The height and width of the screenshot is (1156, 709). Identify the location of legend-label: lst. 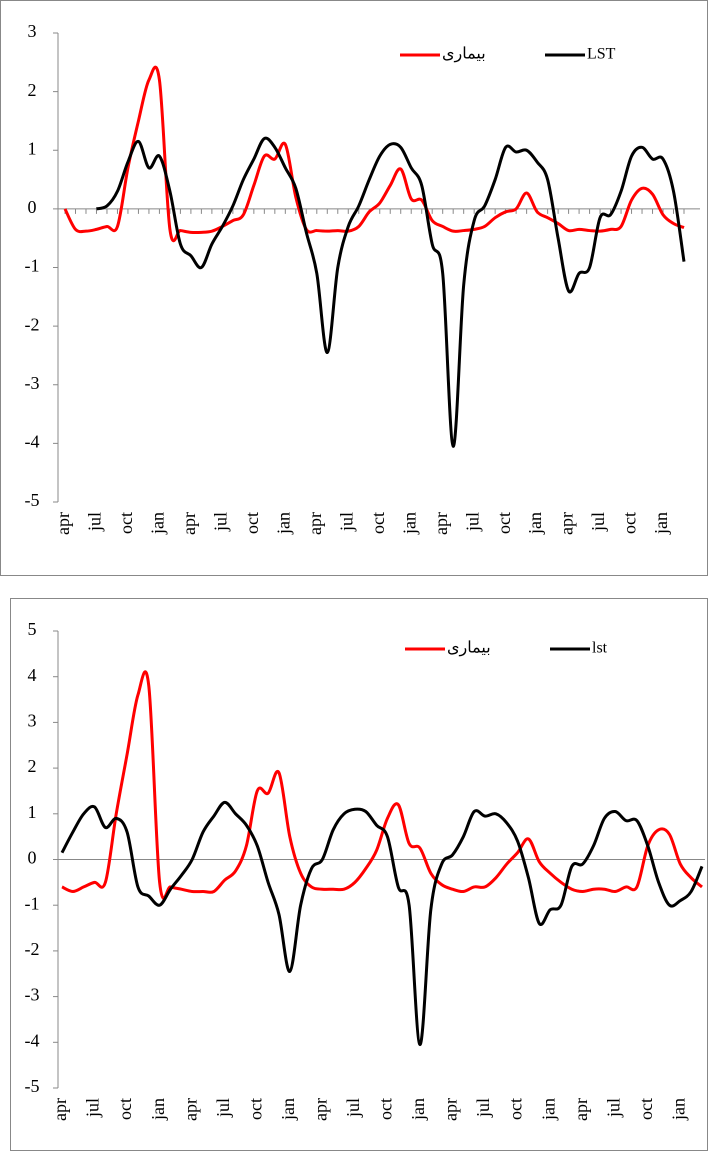
(600, 648).